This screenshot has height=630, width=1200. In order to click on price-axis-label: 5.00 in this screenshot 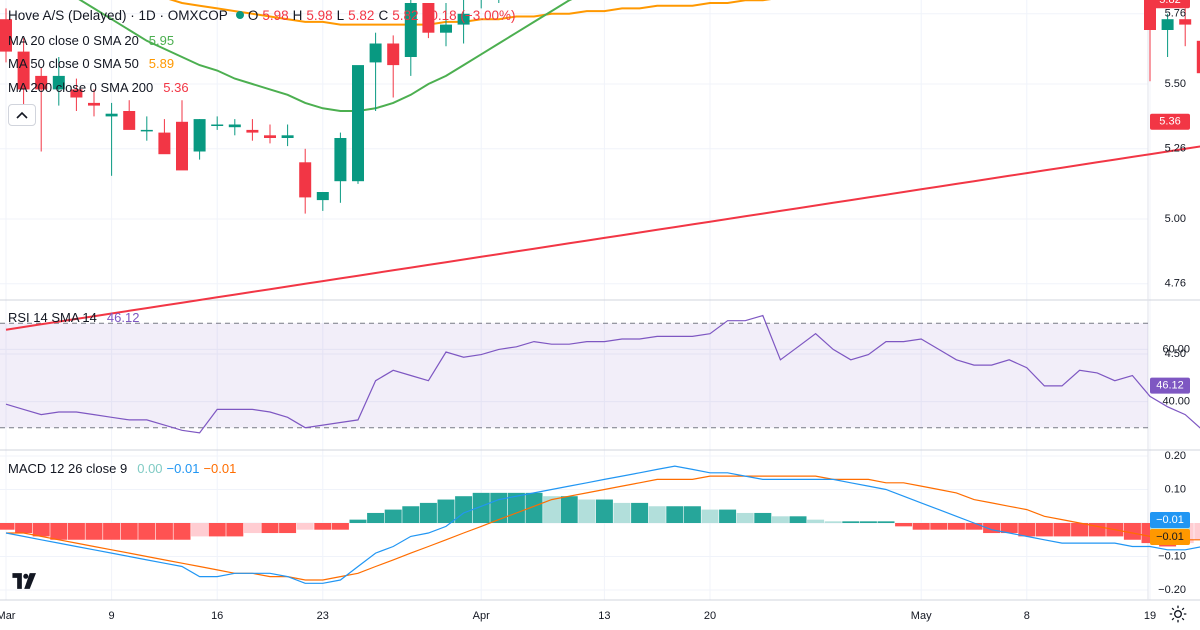, I will do `click(1175, 219)`.